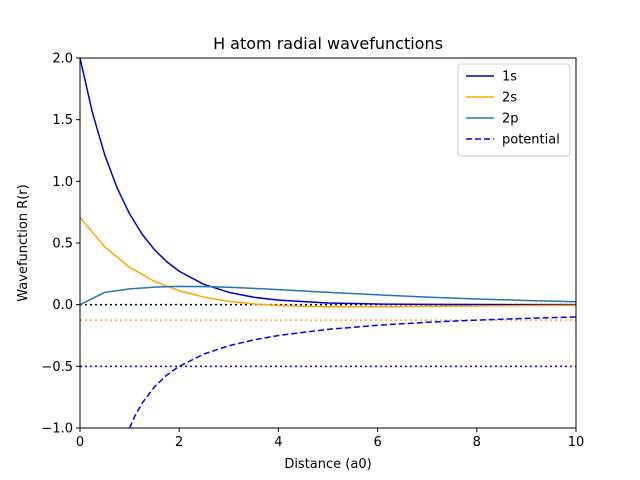 Image resolution: width=640 pixels, height=480 pixels. What do you see at coordinates (62, 59) in the screenshot?
I see `y-tick-label: 2.0` at bounding box center [62, 59].